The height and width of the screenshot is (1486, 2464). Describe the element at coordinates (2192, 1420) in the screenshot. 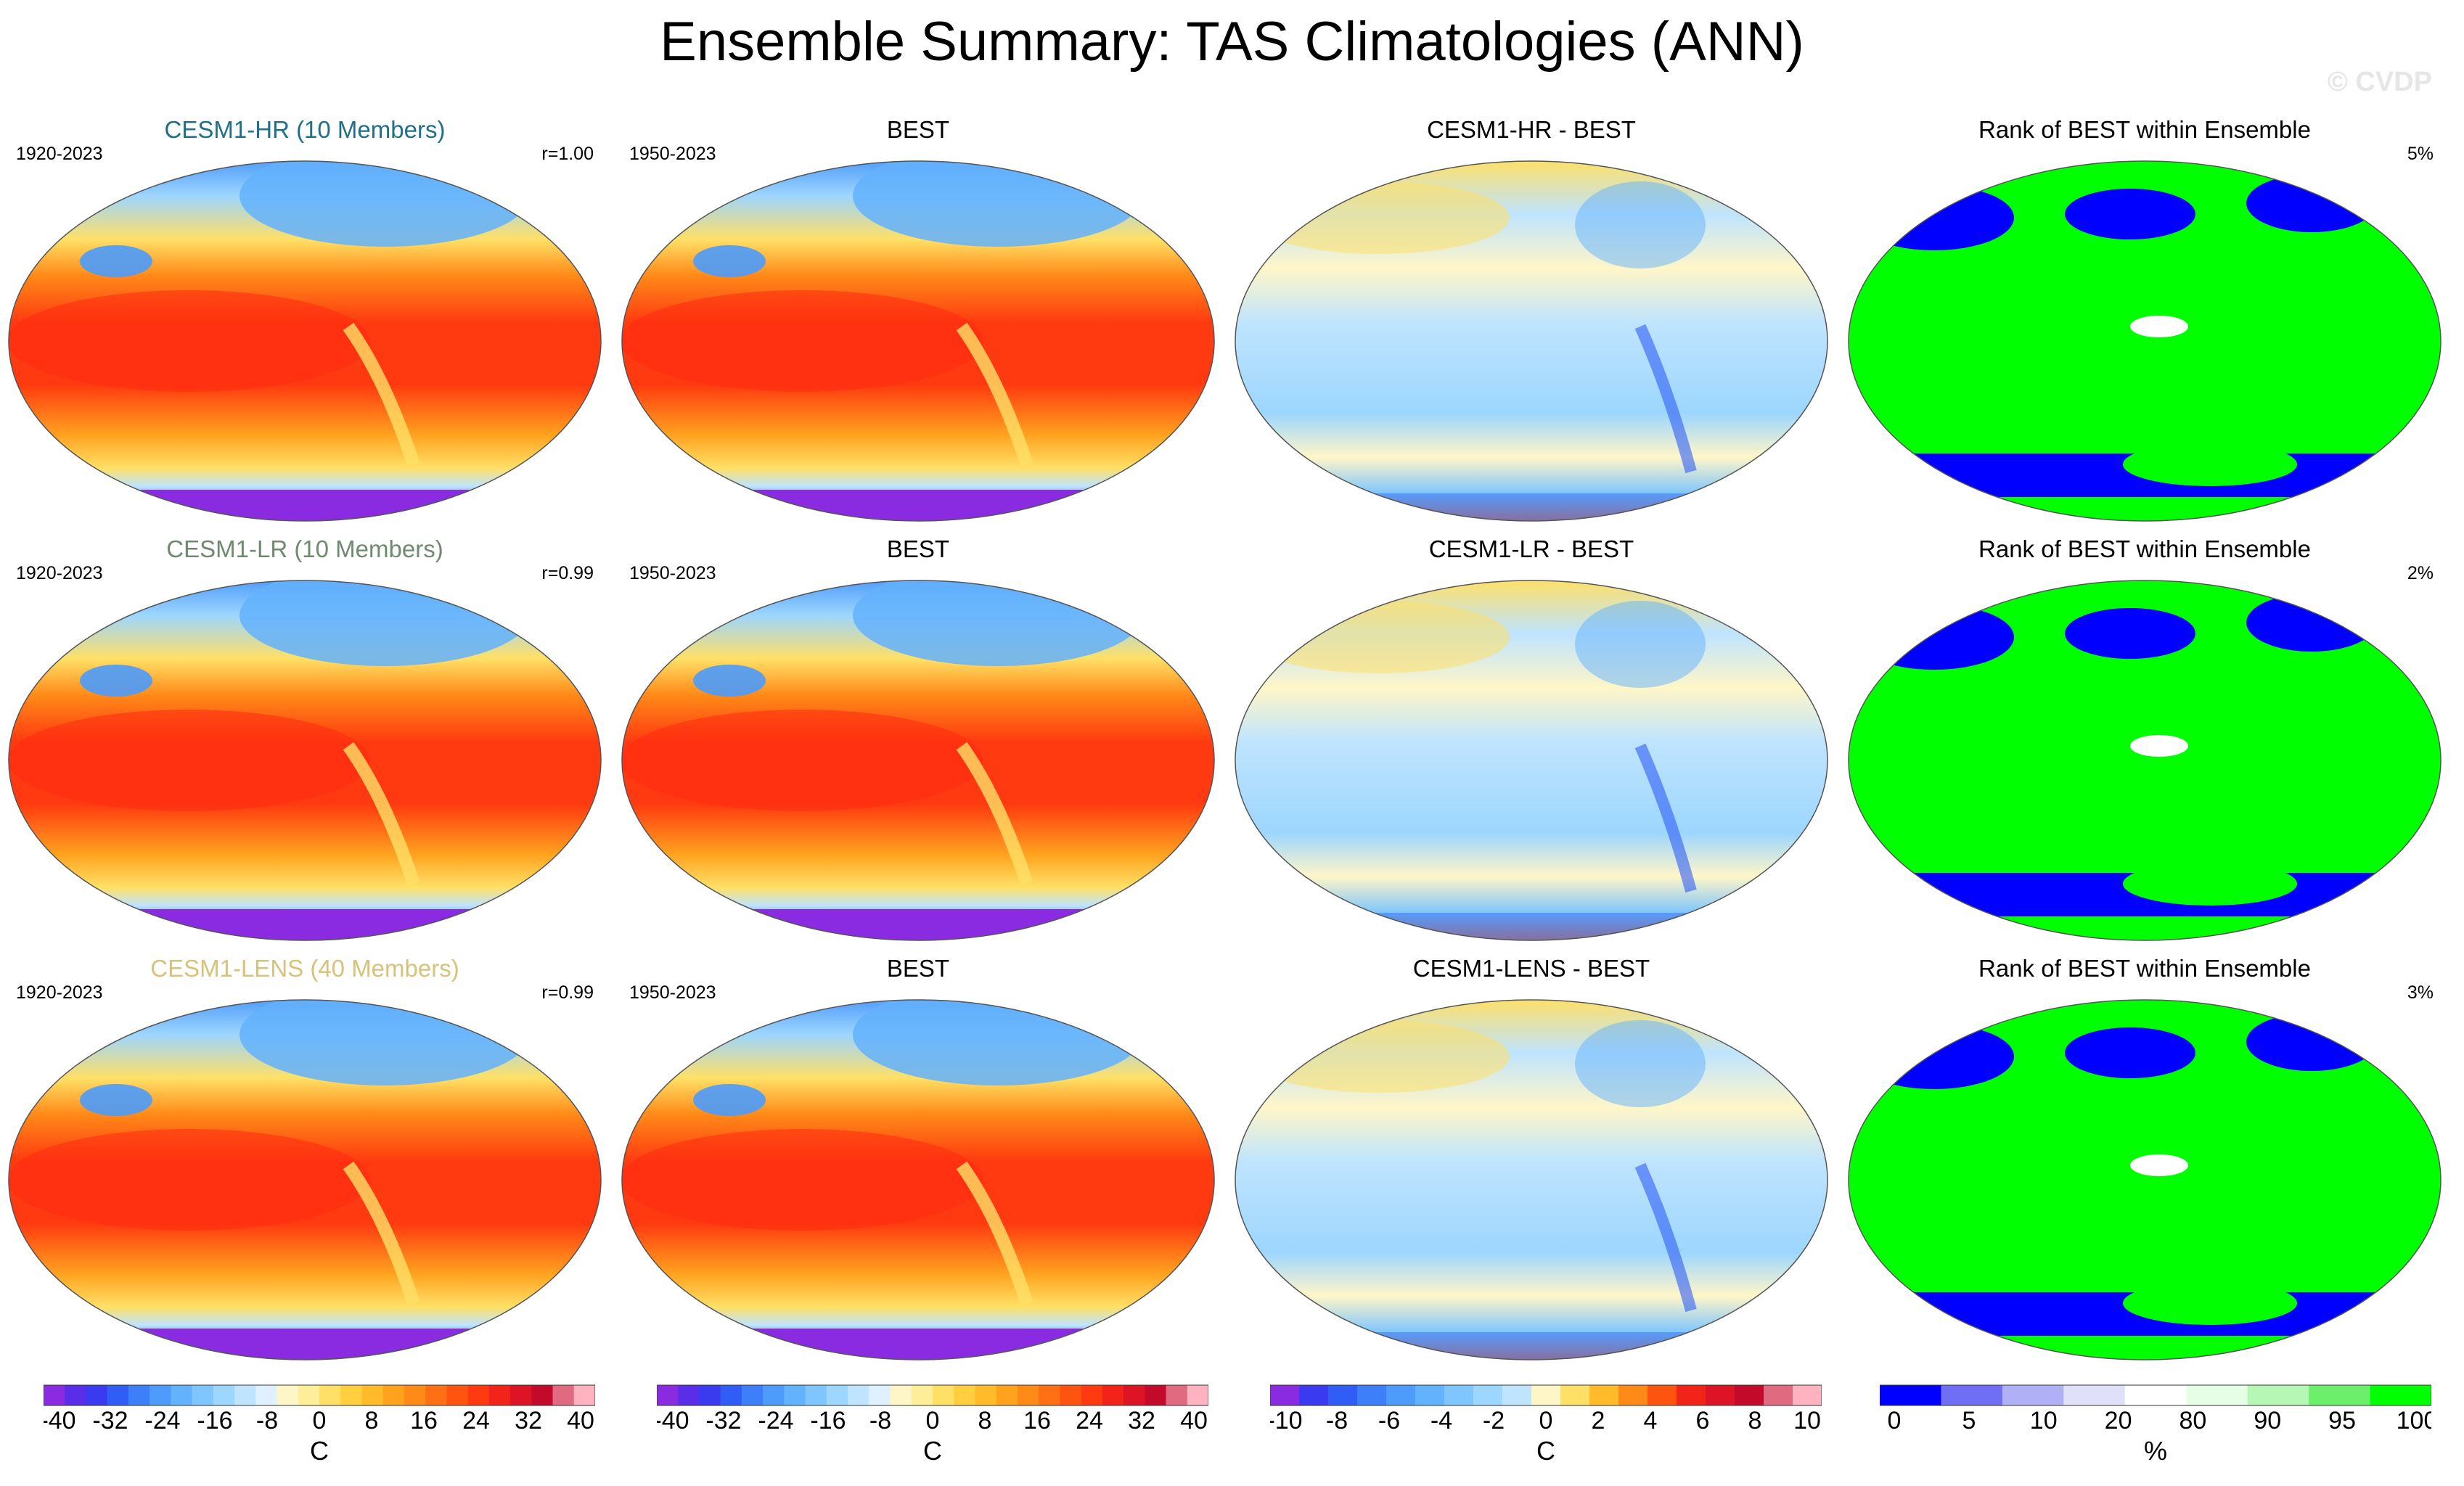

I see `colorbar-tick-label: 80` at that location.